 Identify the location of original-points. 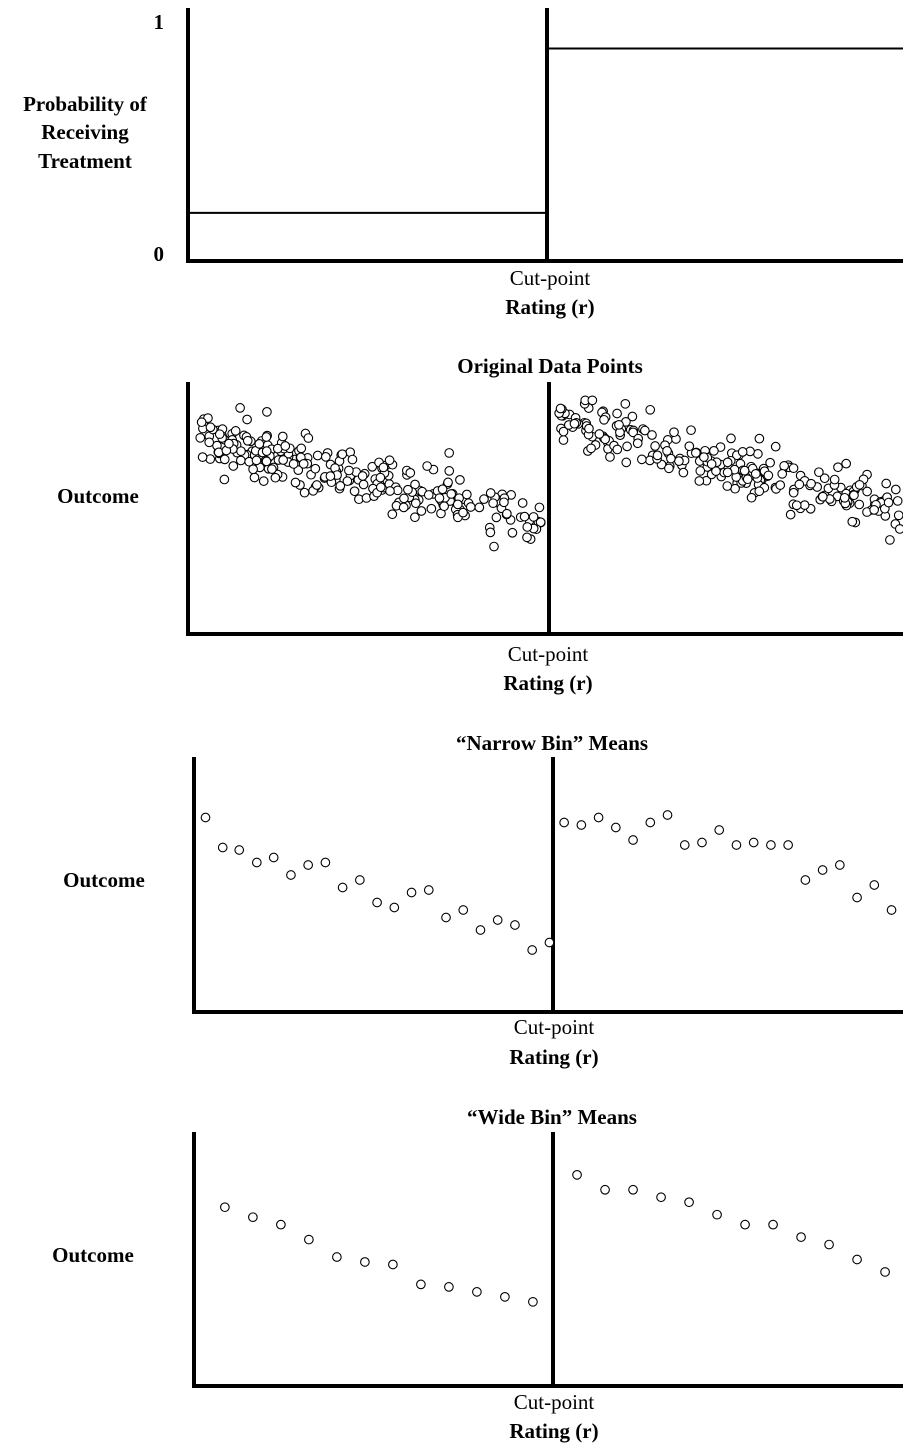
(549, 473).